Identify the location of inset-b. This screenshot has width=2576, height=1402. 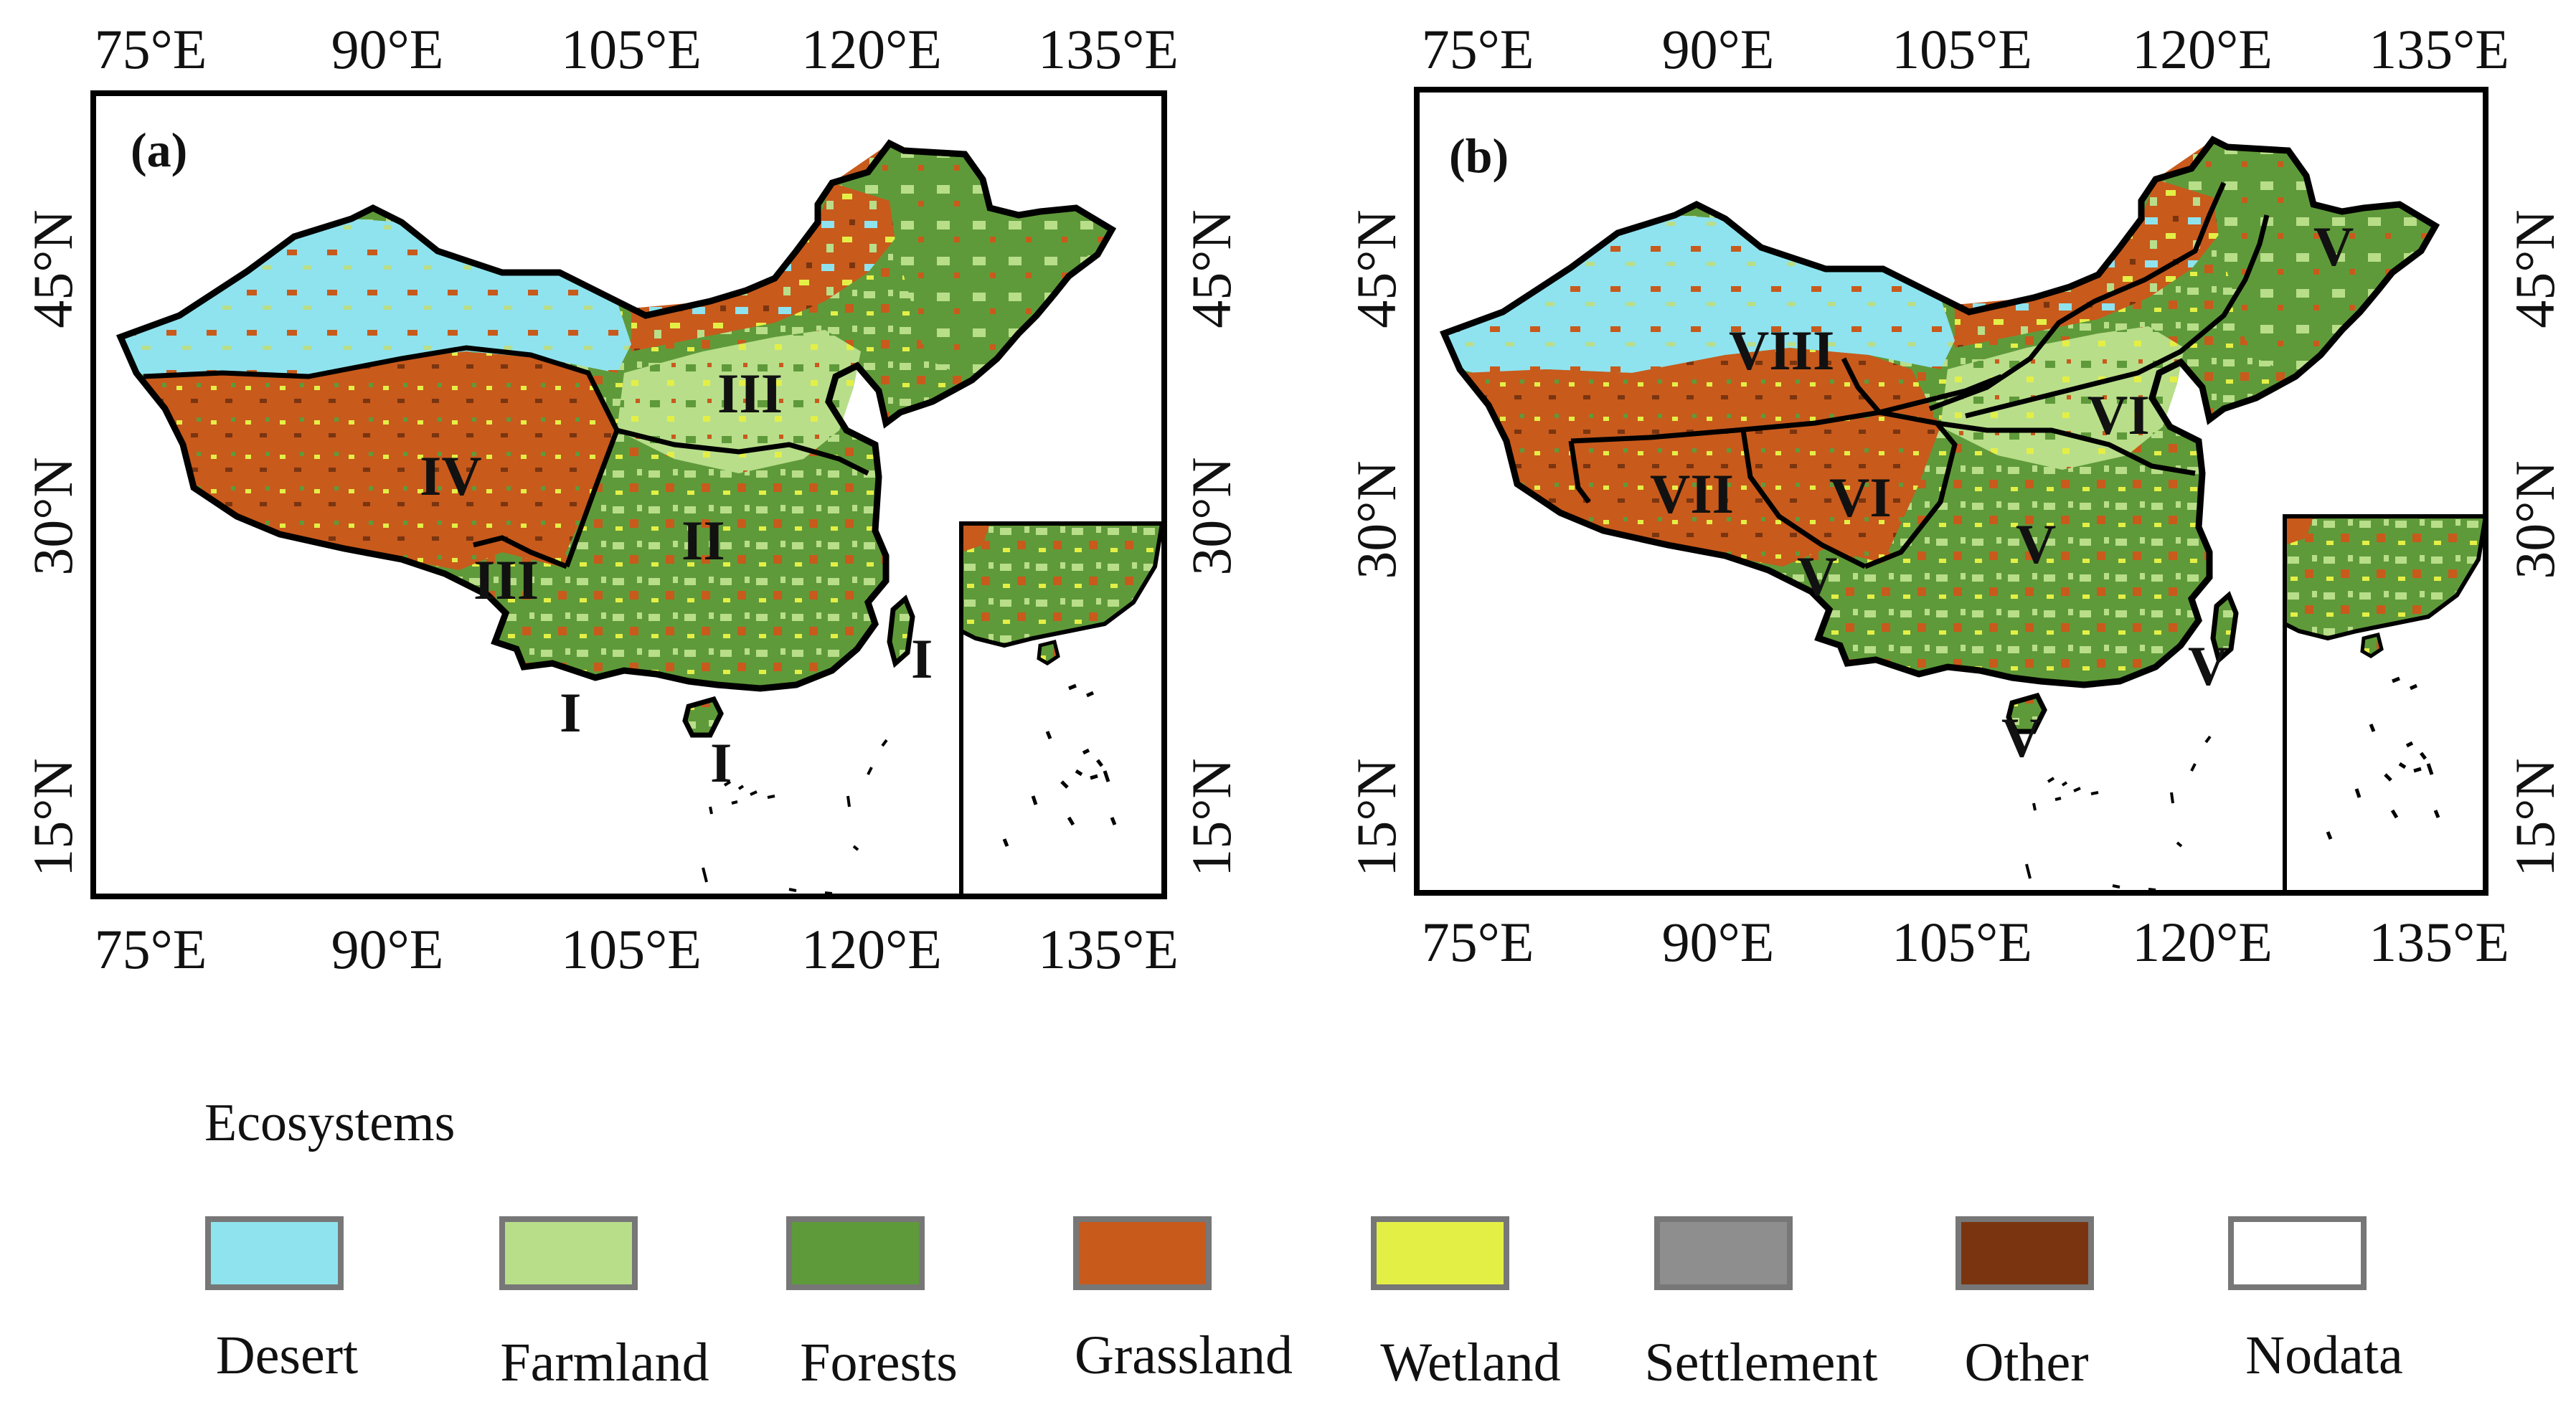
(2385, 705).